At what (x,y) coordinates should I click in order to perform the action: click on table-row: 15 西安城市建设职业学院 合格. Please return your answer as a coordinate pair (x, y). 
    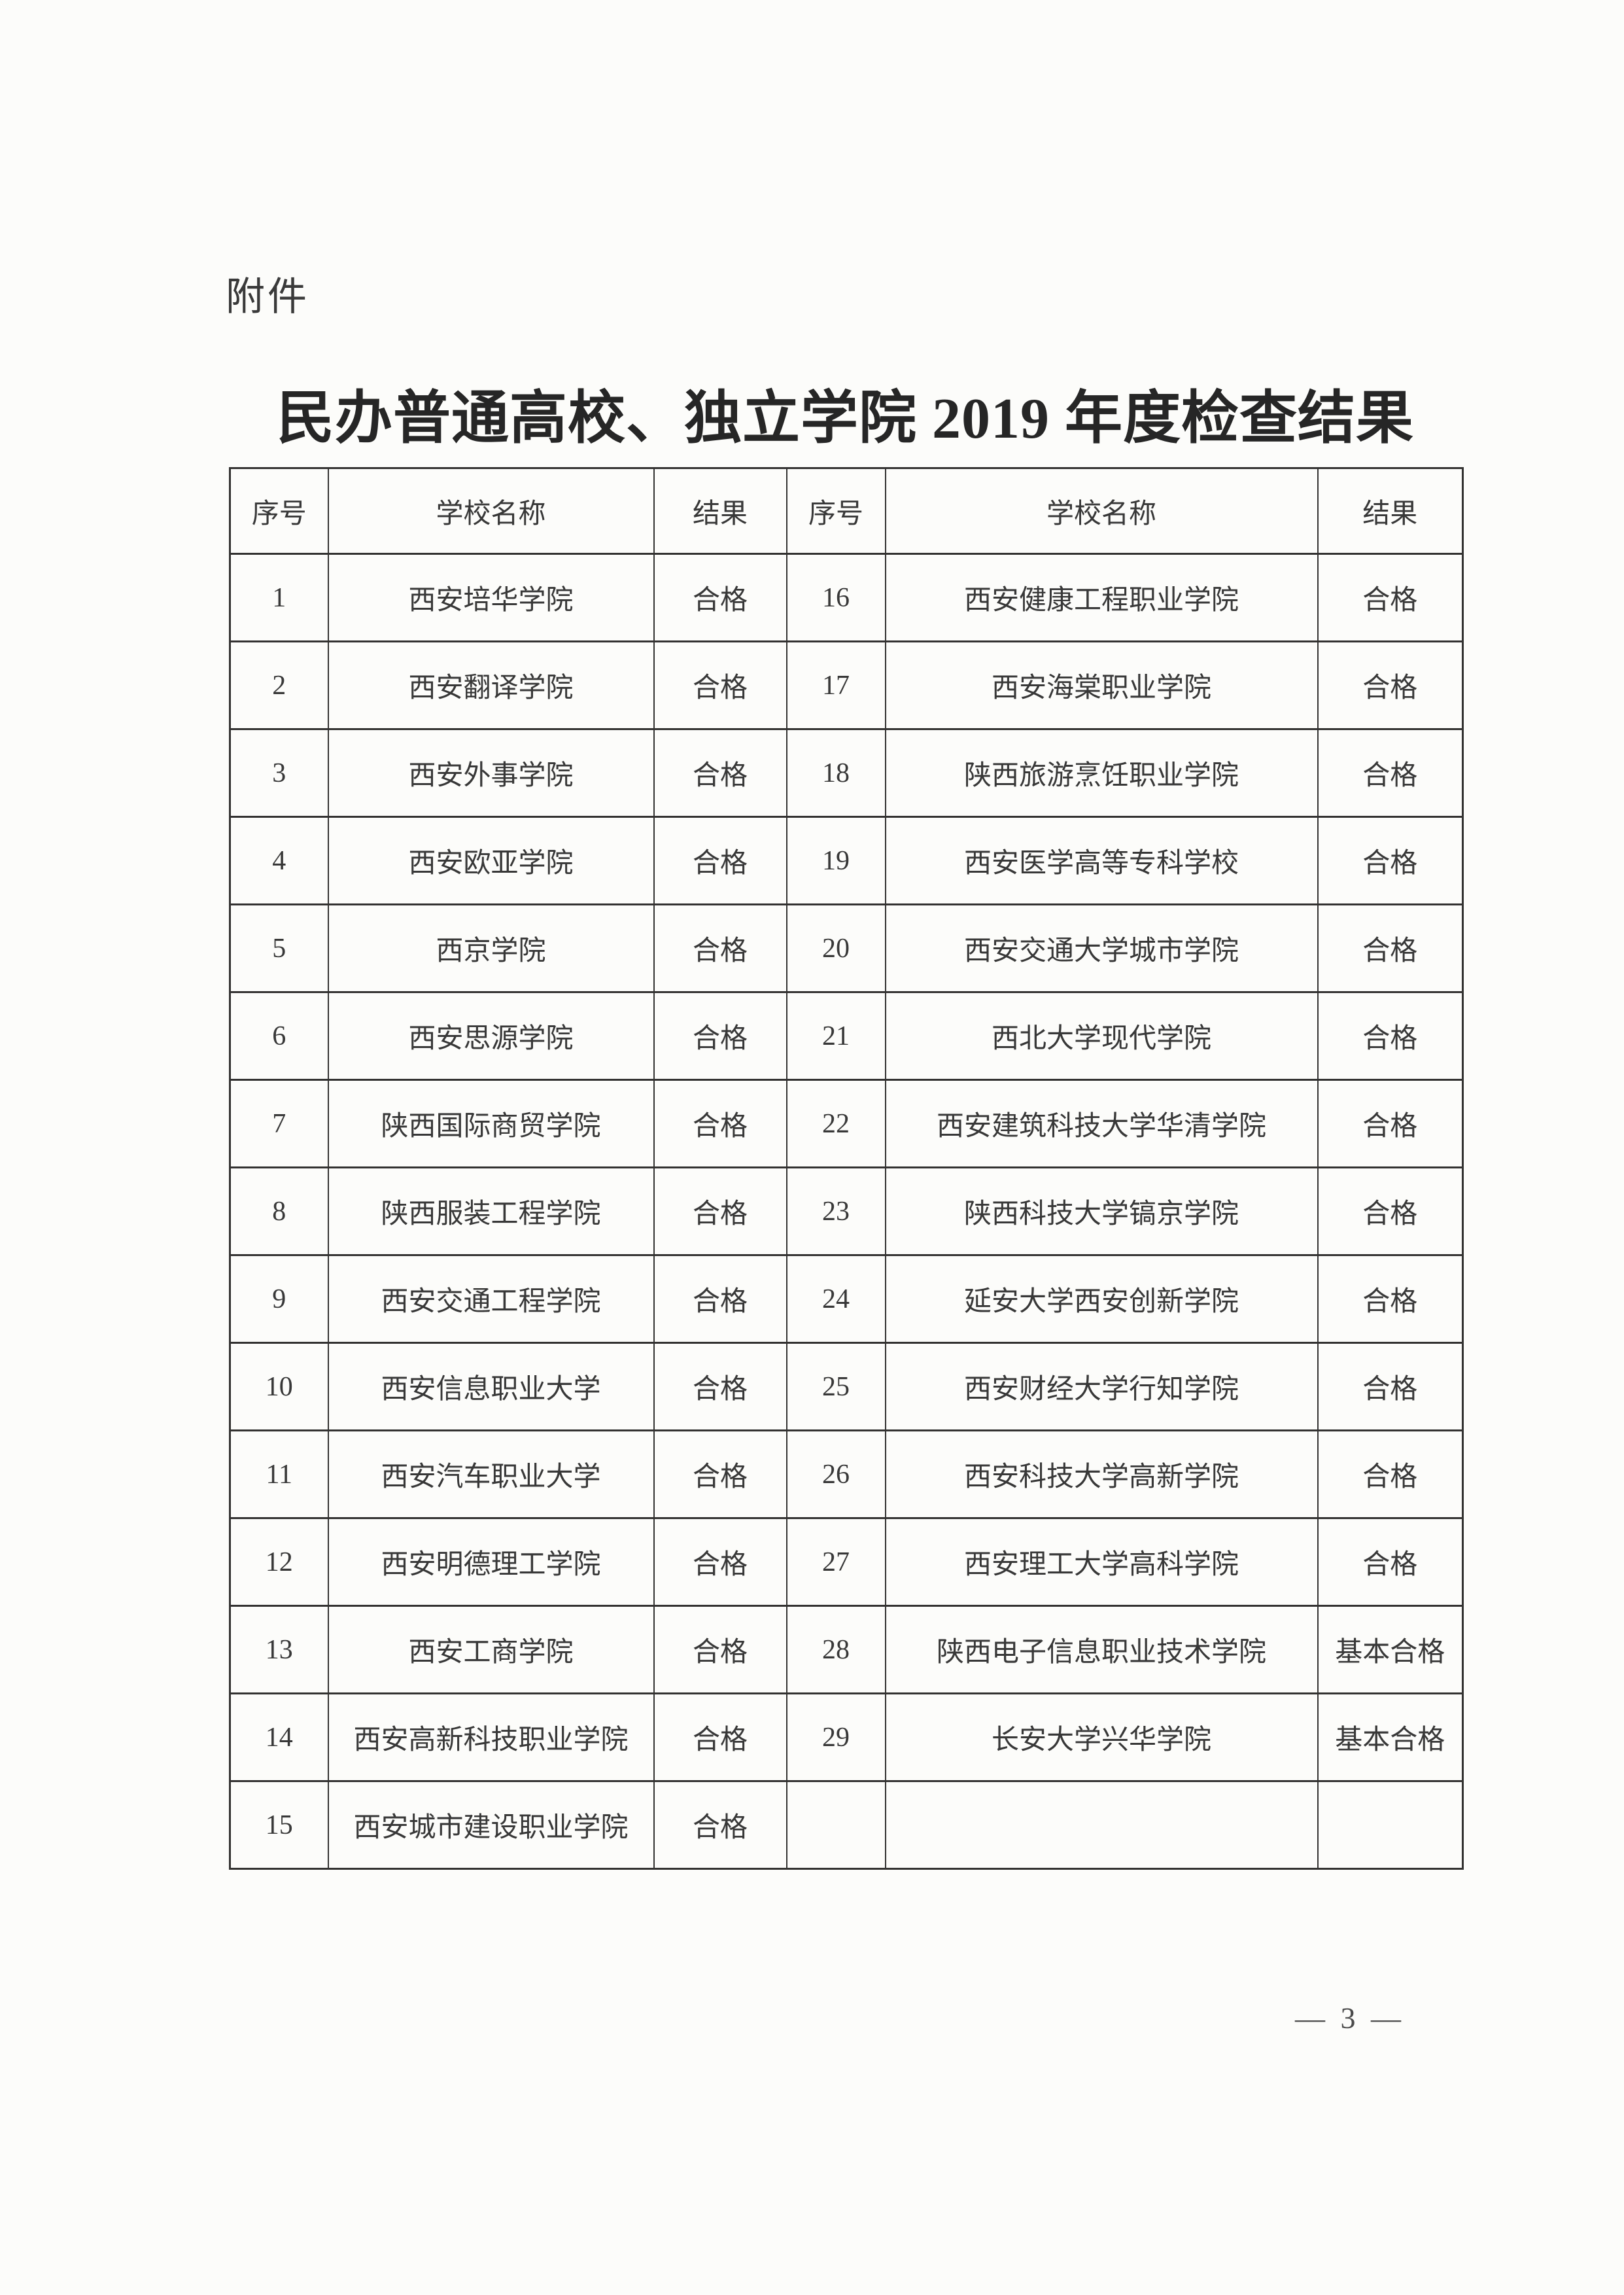
    Looking at the image, I should click on (846, 1825).